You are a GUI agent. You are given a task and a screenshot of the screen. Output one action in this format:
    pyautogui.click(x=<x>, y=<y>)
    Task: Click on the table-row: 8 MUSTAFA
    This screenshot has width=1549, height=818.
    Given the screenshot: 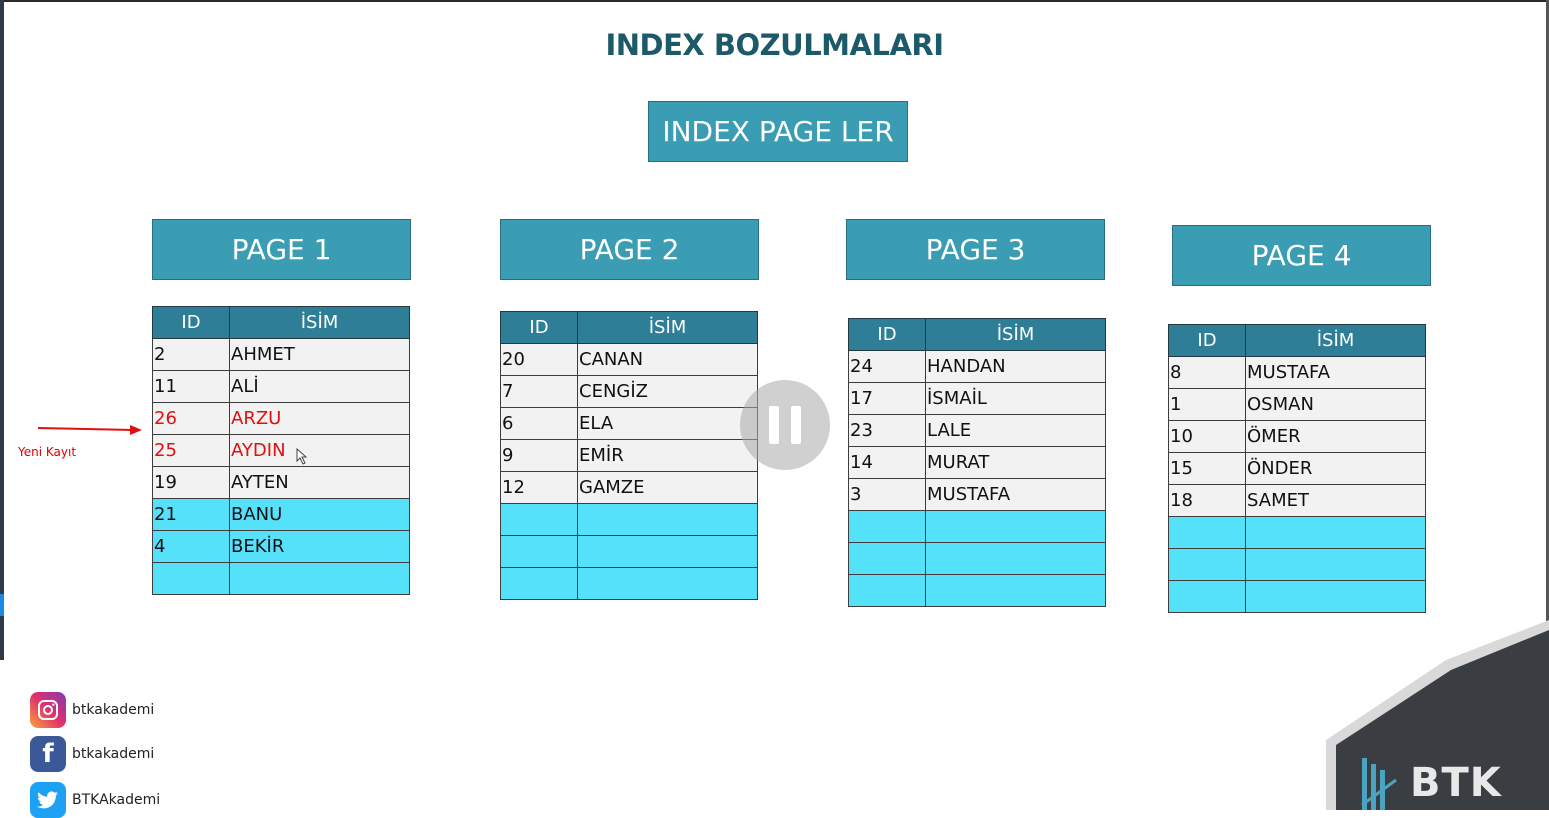 What is the action you would take?
    pyautogui.click(x=1297, y=372)
    